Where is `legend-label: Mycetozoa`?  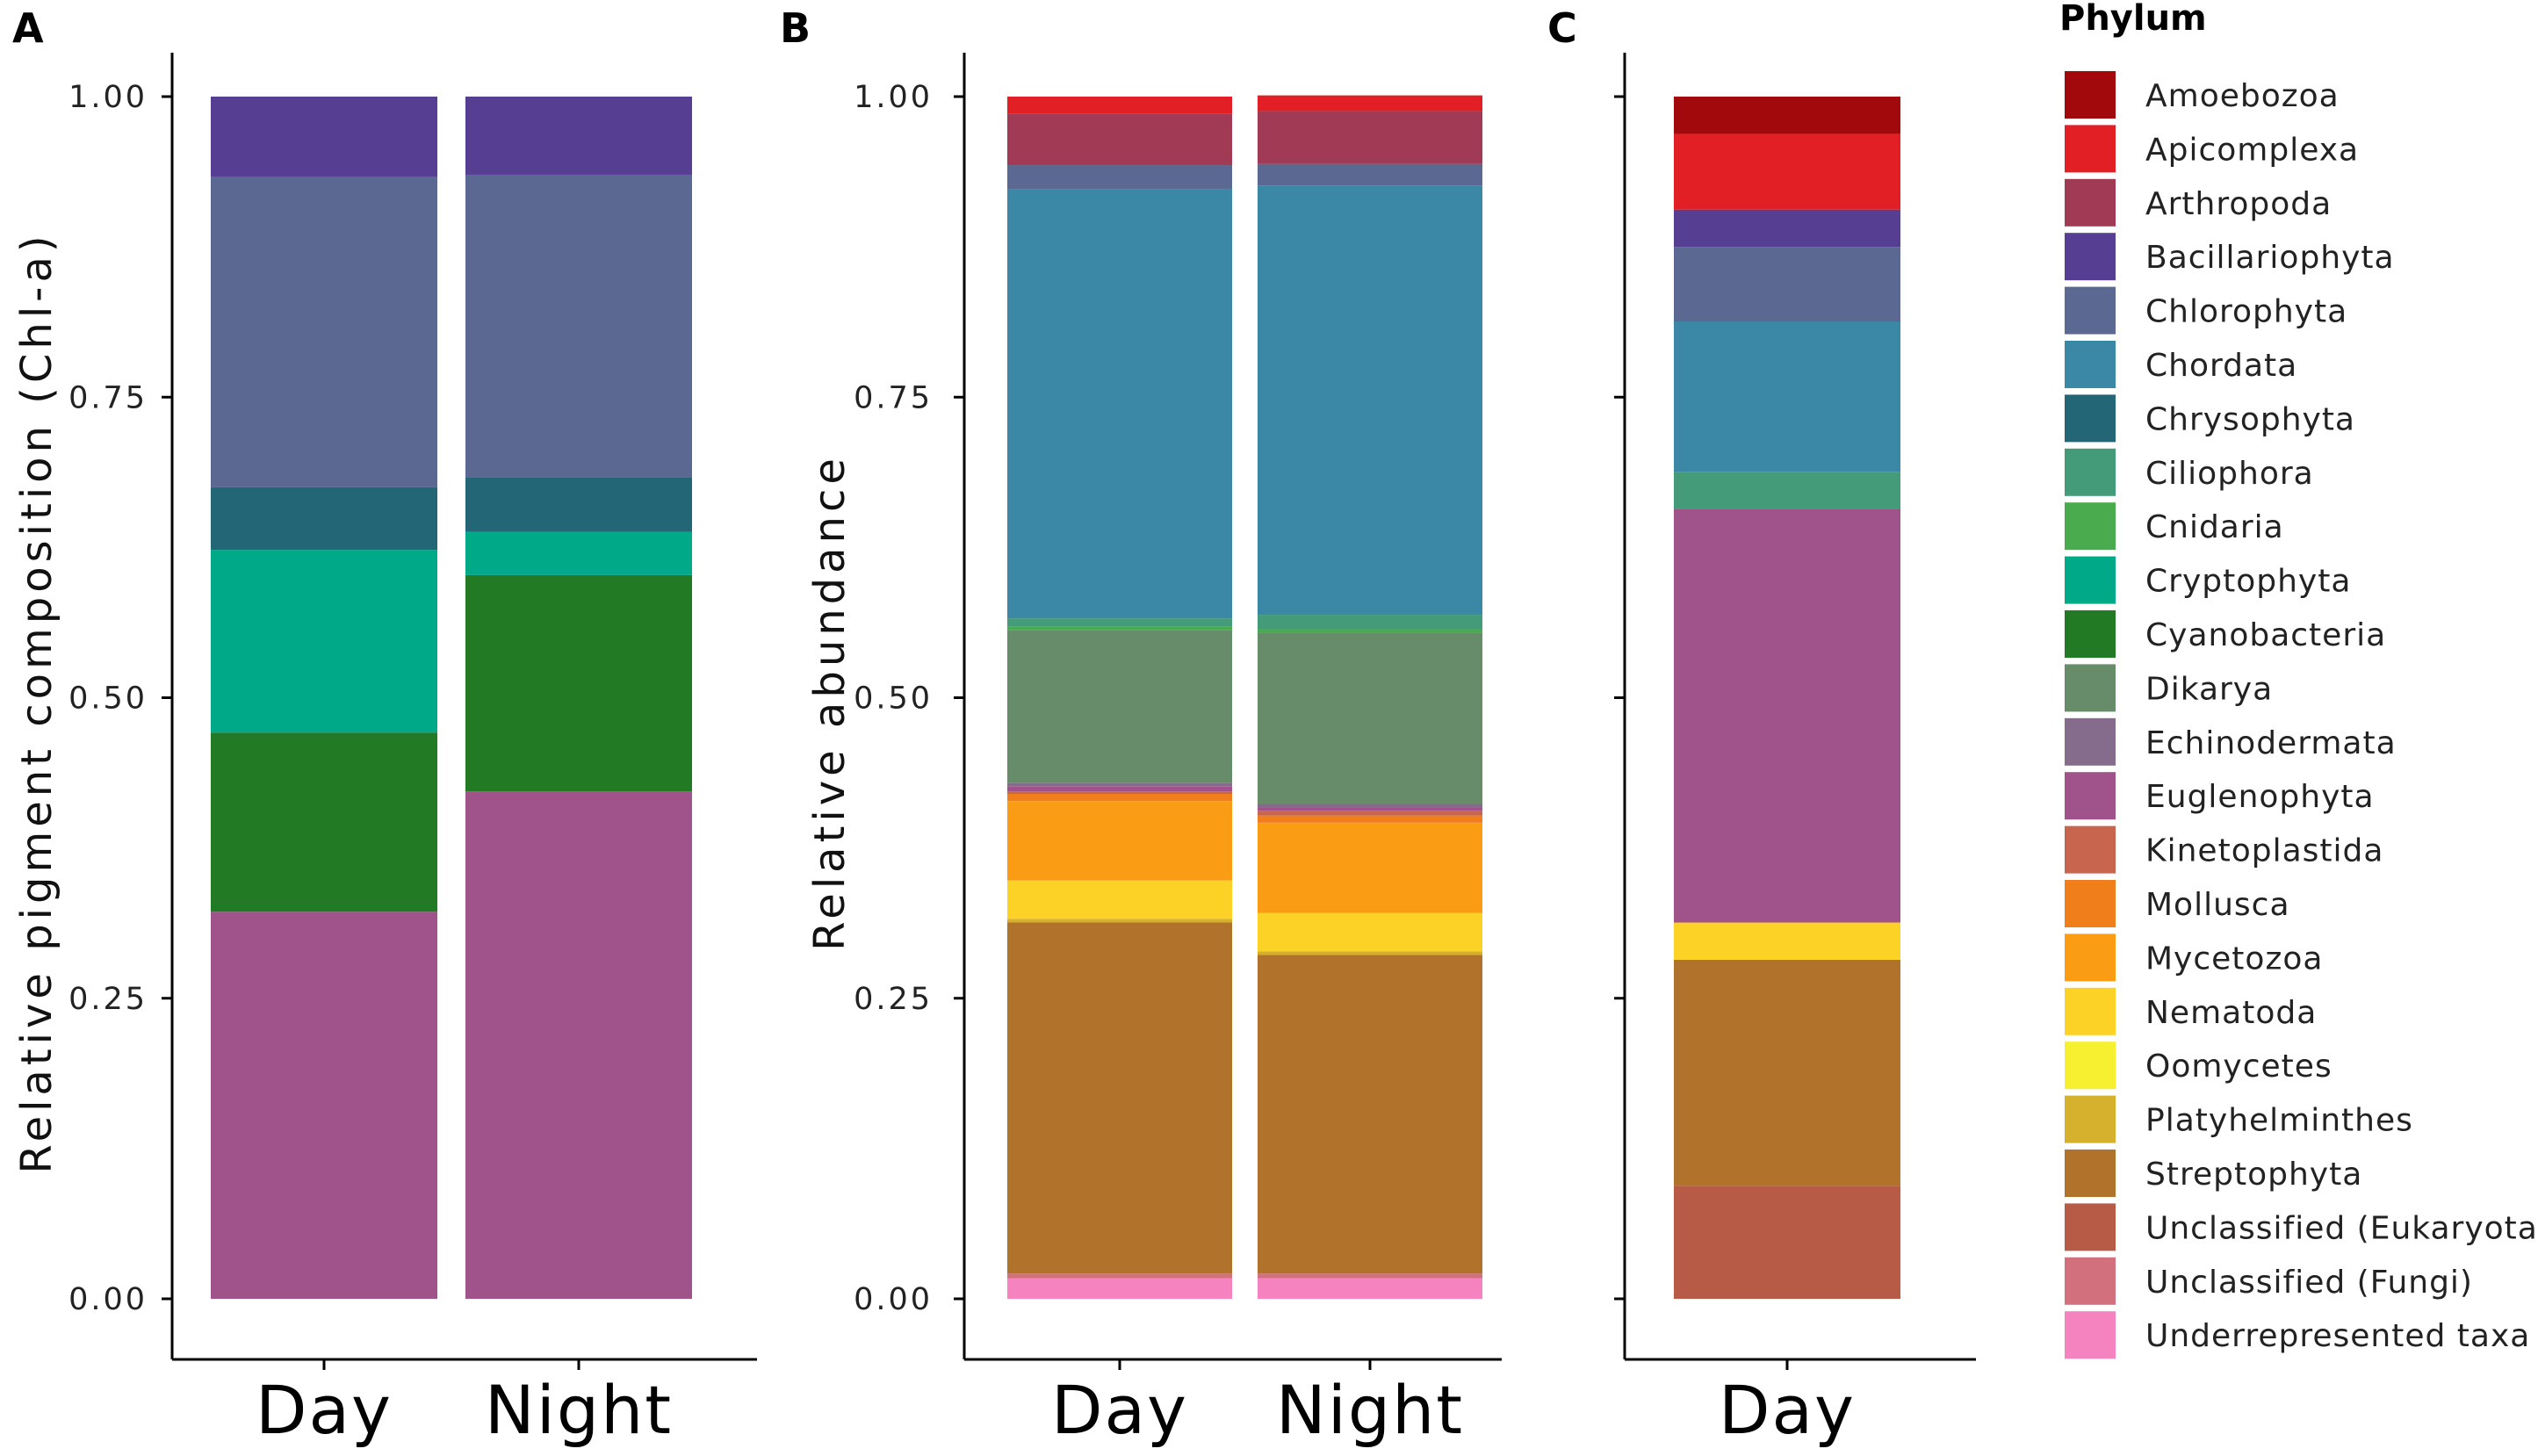 legend-label: Mycetozoa is located at coordinates (2234, 959).